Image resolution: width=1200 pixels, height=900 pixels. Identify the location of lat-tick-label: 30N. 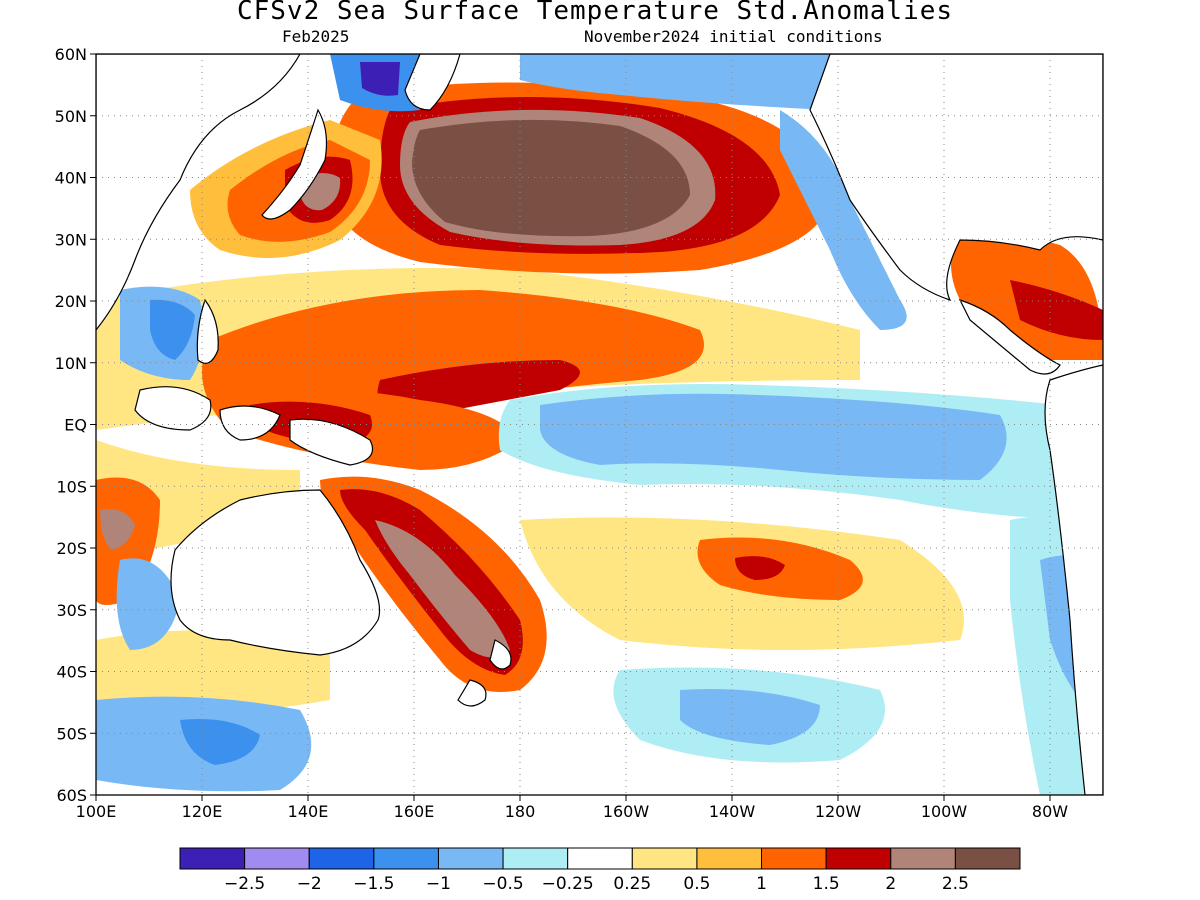
(71, 239).